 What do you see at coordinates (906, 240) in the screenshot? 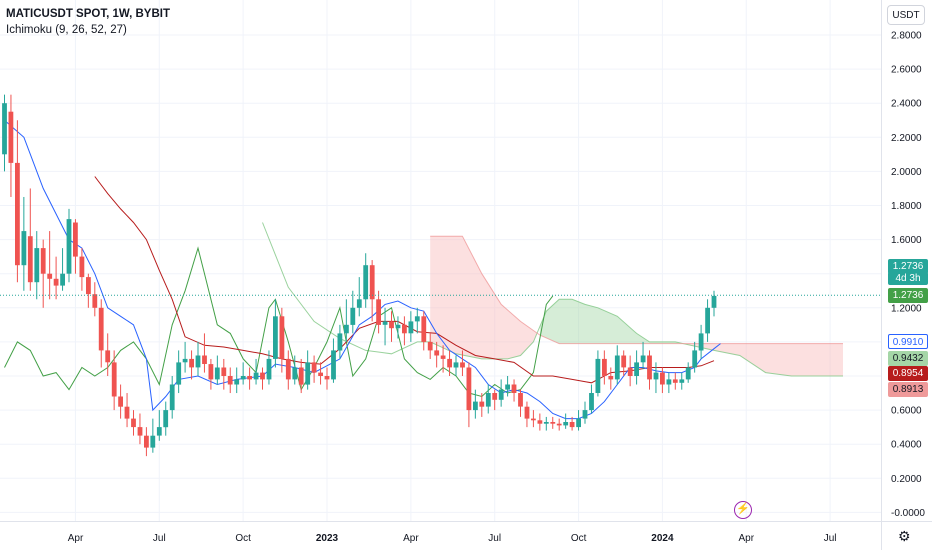
I see `y-tick-label: 1.6000` at bounding box center [906, 240].